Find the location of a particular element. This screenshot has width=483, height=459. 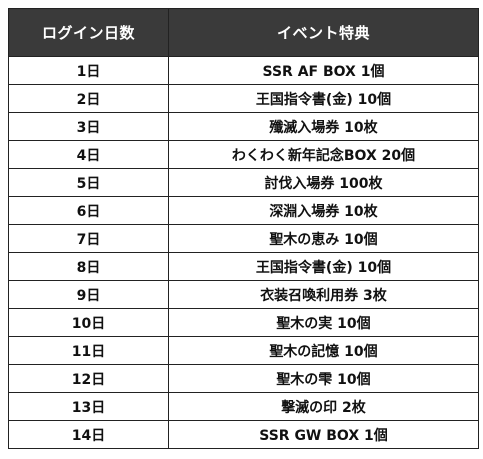

table-row: 12日 聖木の雫 10個 is located at coordinates (243, 378).